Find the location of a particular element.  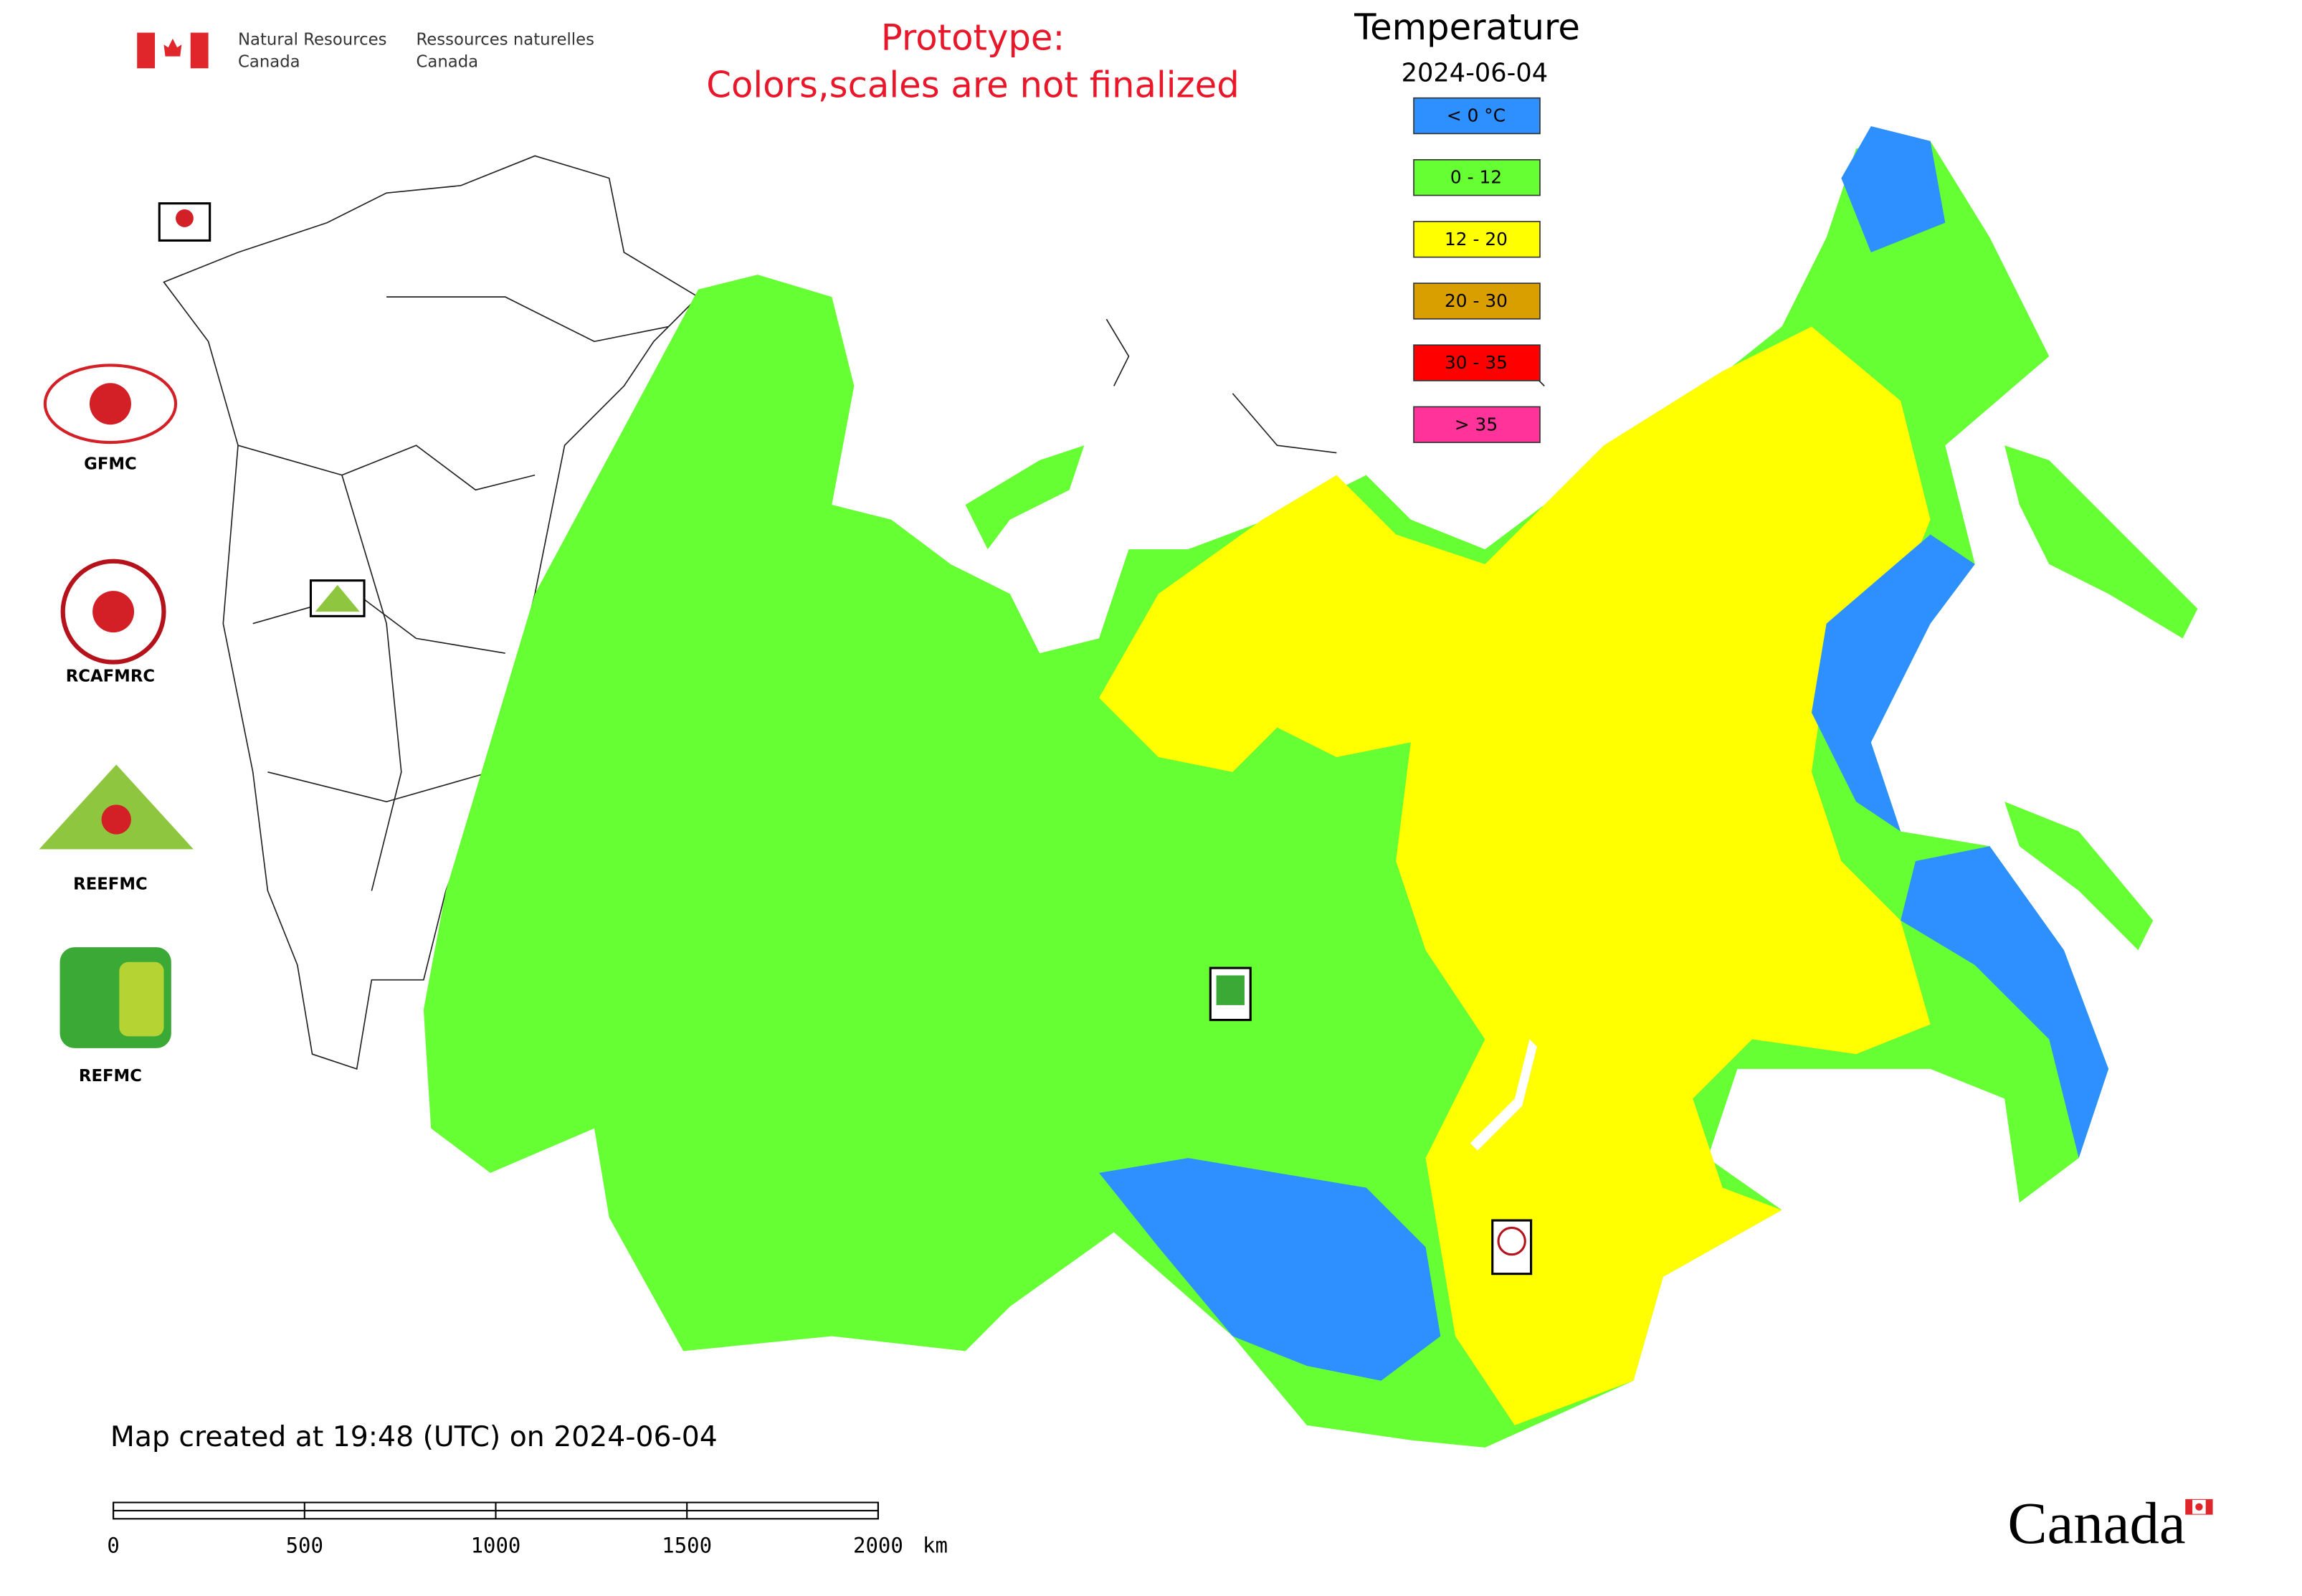

scale-label: 1000 is located at coordinates (496, 1546).